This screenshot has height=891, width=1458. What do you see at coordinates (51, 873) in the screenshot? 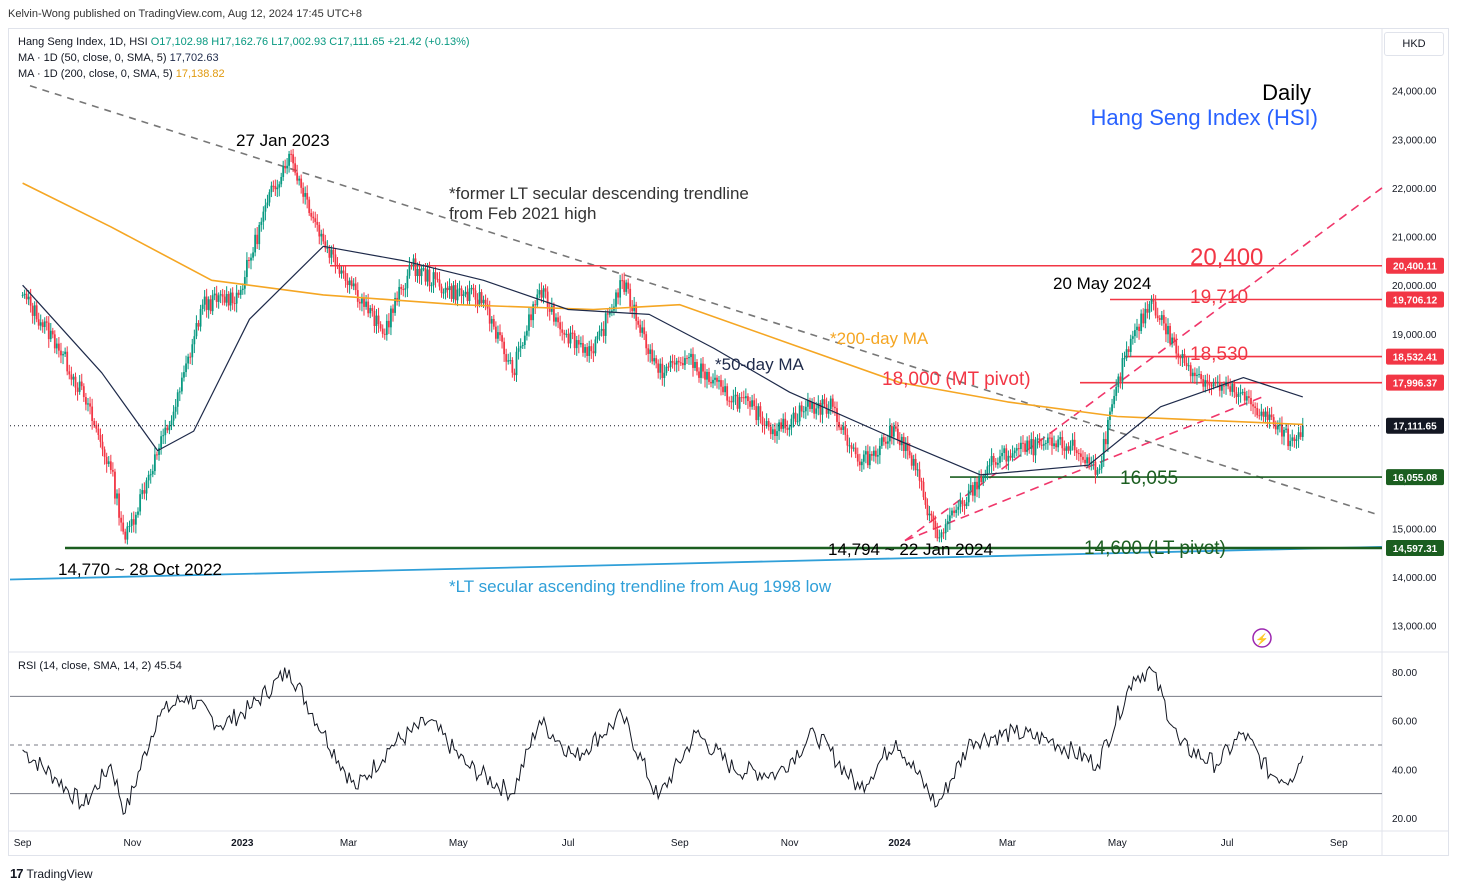
I see `footer: 17 TradingView` at bounding box center [51, 873].